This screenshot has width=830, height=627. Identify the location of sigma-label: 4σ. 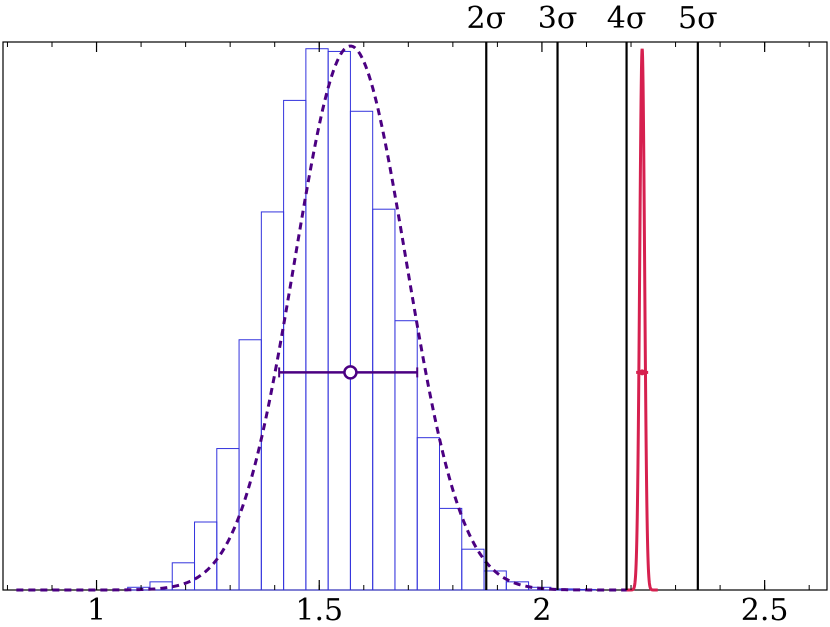
(627, 18).